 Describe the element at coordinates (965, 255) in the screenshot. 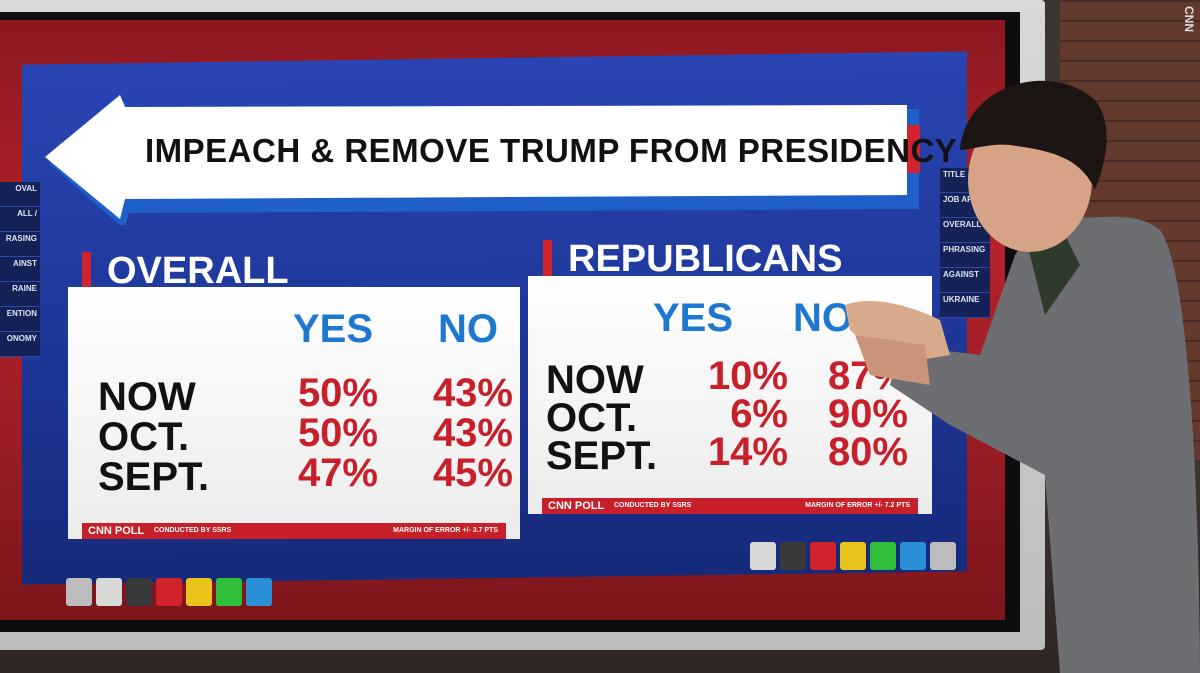

I see `menu-item: PHRASING` at that location.